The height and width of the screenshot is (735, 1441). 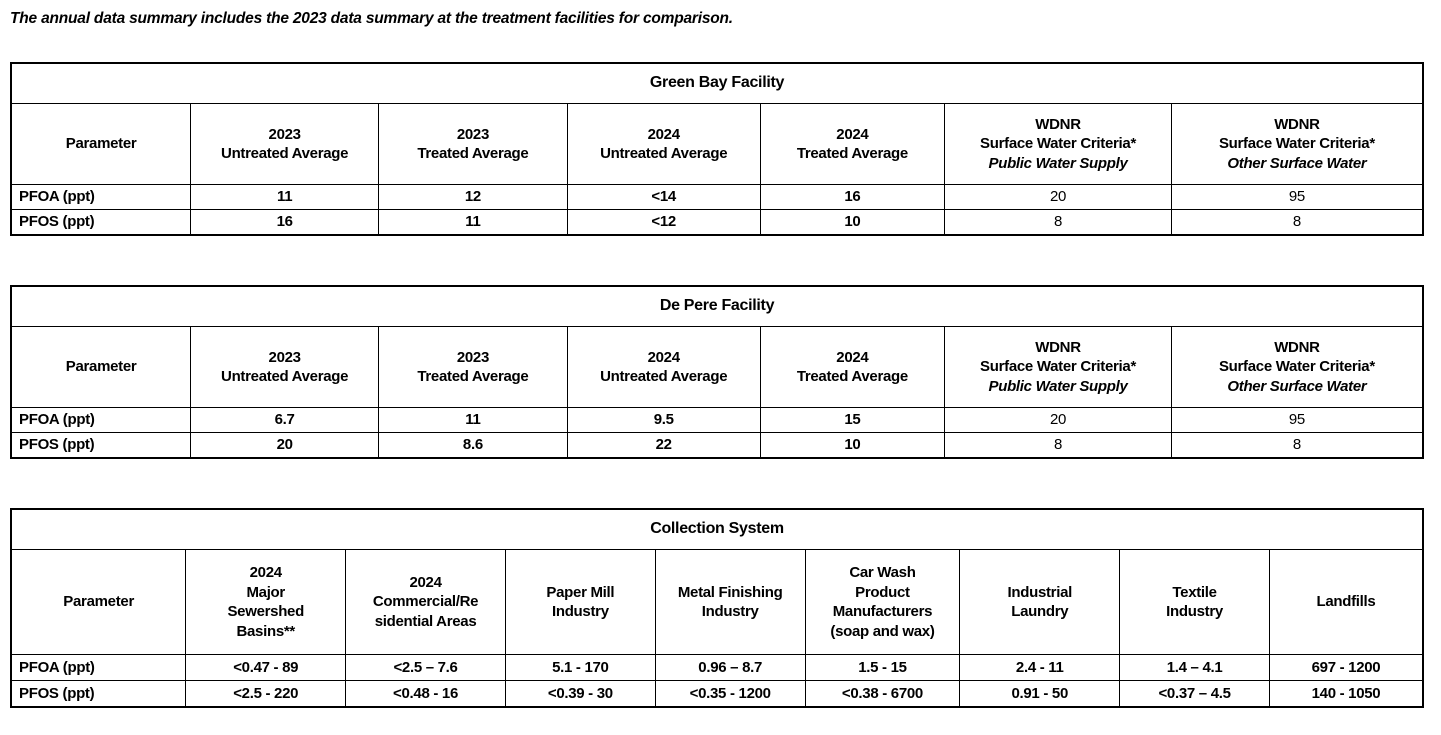 What do you see at coordinates (265, 592) in the screenshot?
I see `column-header-line: Major` at bounding box center [265, 592].